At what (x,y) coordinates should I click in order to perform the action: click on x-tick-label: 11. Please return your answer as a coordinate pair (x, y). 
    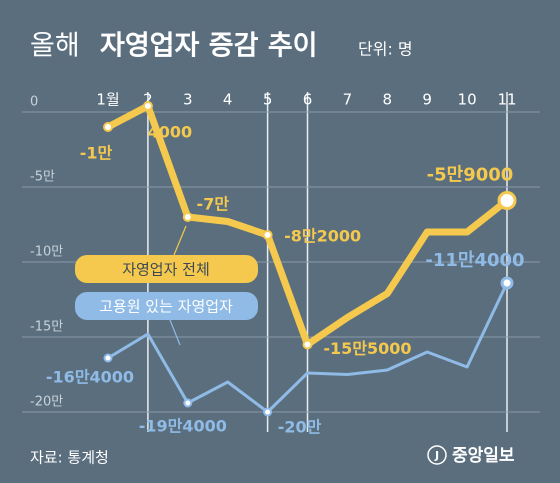
    Looking at the image, I should click on (506, 100).